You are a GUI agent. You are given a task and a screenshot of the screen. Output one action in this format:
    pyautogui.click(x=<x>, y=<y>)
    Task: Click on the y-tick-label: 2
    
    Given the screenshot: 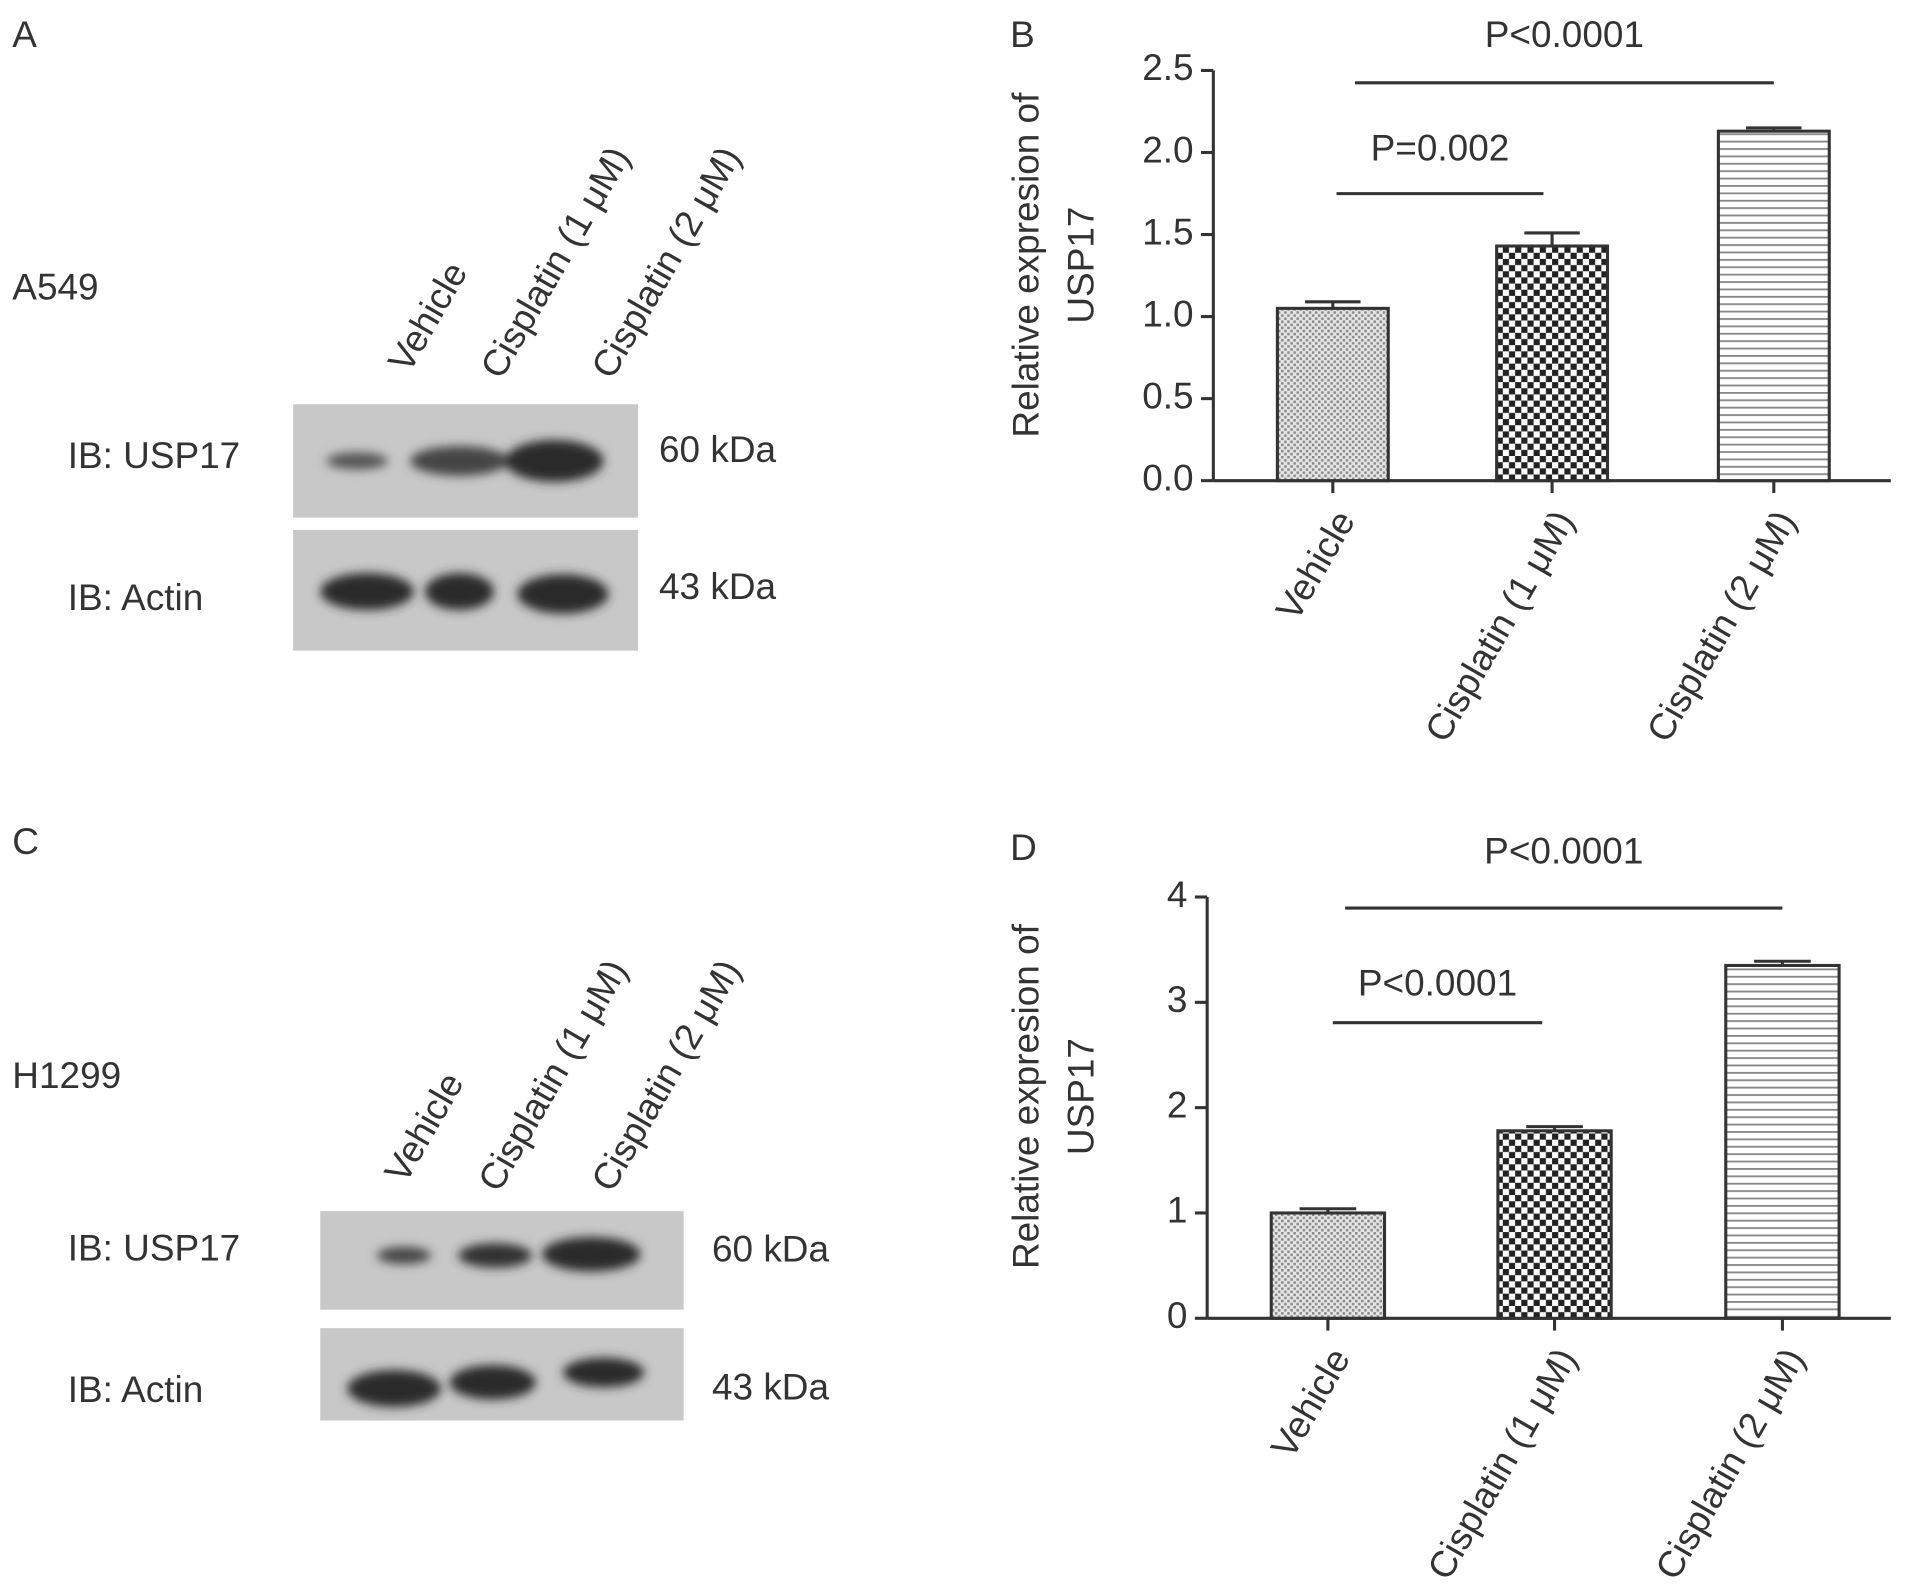 What is the action you would take?
    pyautogui.click(x=1177, y=1104)
    